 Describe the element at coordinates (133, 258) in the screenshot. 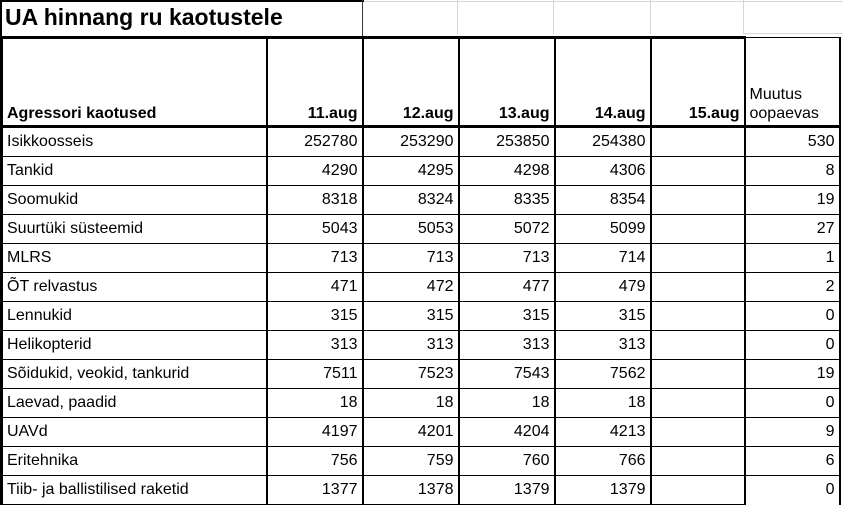

I see `cell-category-label: MLRS` at that location.